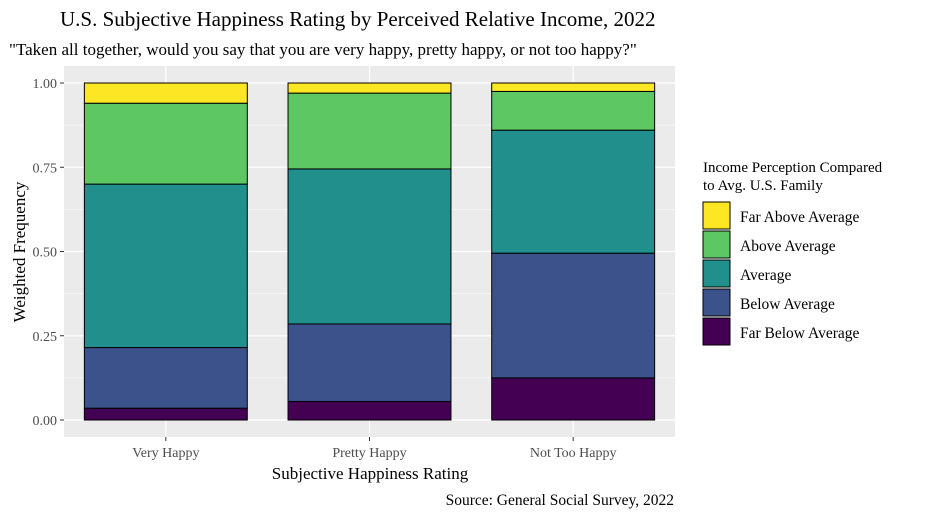 The width and height of the screenshot is (937, 518). I want to click on legend-title: Income Perception Compared, so click(793, 168).